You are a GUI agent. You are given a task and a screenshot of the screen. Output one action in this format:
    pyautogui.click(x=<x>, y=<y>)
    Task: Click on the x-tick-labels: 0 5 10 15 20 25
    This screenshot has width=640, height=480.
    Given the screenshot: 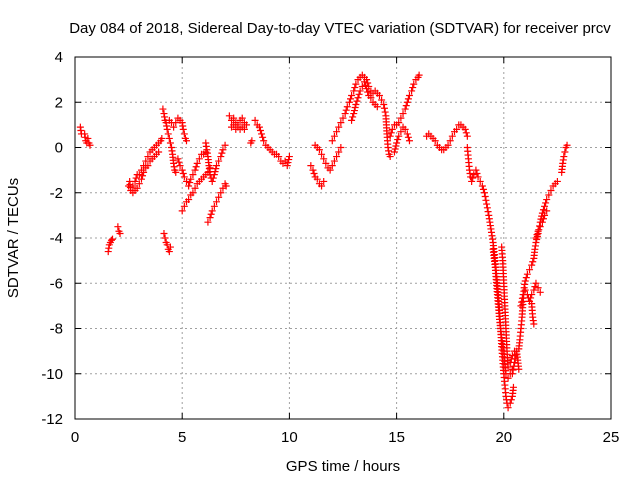 What is the action you would take?
    pyautogui.click(x=345, y=437)
    